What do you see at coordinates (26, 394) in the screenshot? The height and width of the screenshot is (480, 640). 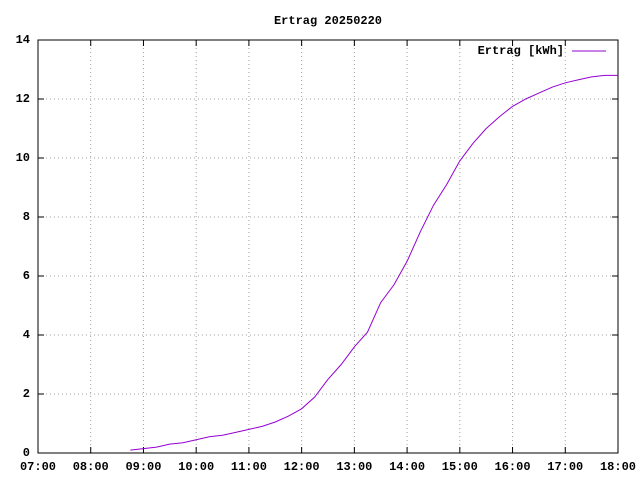 I see `y-tick-label: 2` at bounding box center [26, 394].